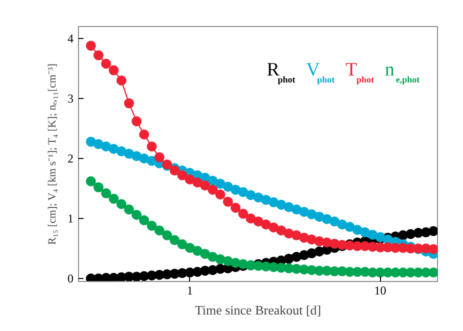 The width and height of the screenshot is (463, 331). What do you see at coordinates (52, 154) in the screenshot?
I see `y-axis-title: R₁₅ [cm]; V₄ [km s⁻¹]; T₄ [K]; nₑ,₁₁[cm⁻³]` at bounding box center [52, 154].